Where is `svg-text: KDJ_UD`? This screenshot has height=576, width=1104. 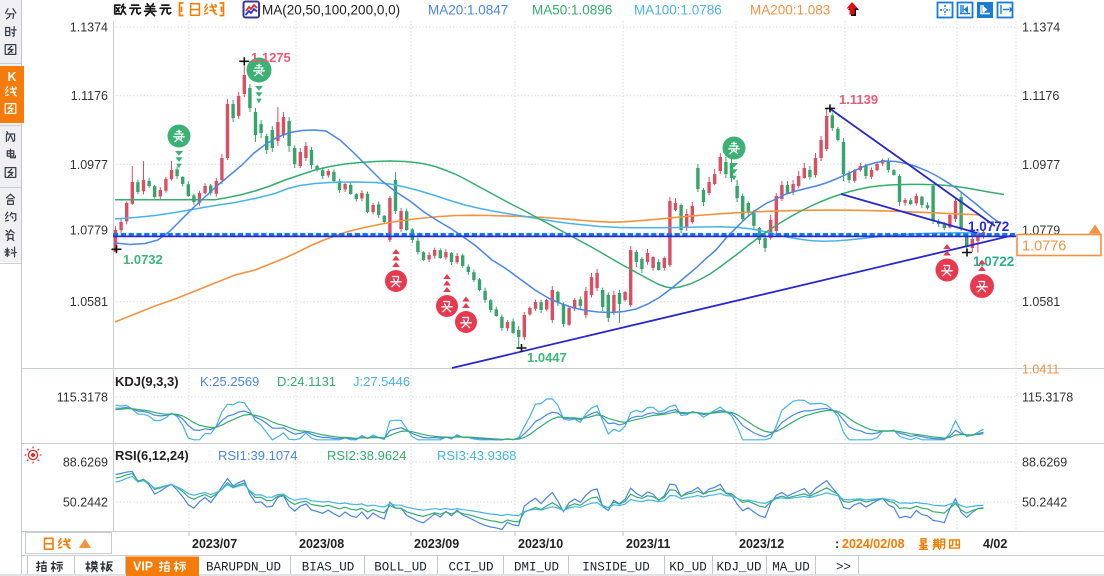
svg-text: KDJ_UD is located at coordinates (738, 568).